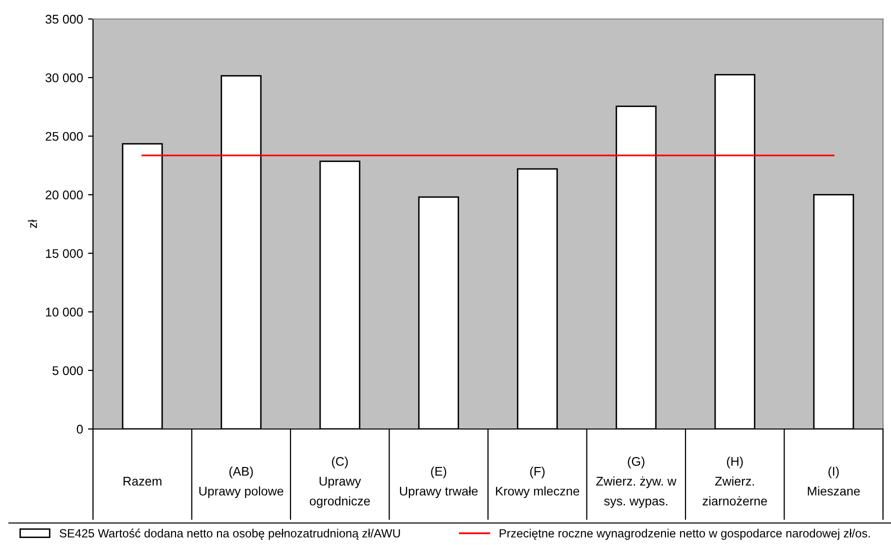  Describe the element at coordinates (340, 482) in the screenshot. I see `x-tick-label: (C) Uprawy ogrodnicze` at that location.